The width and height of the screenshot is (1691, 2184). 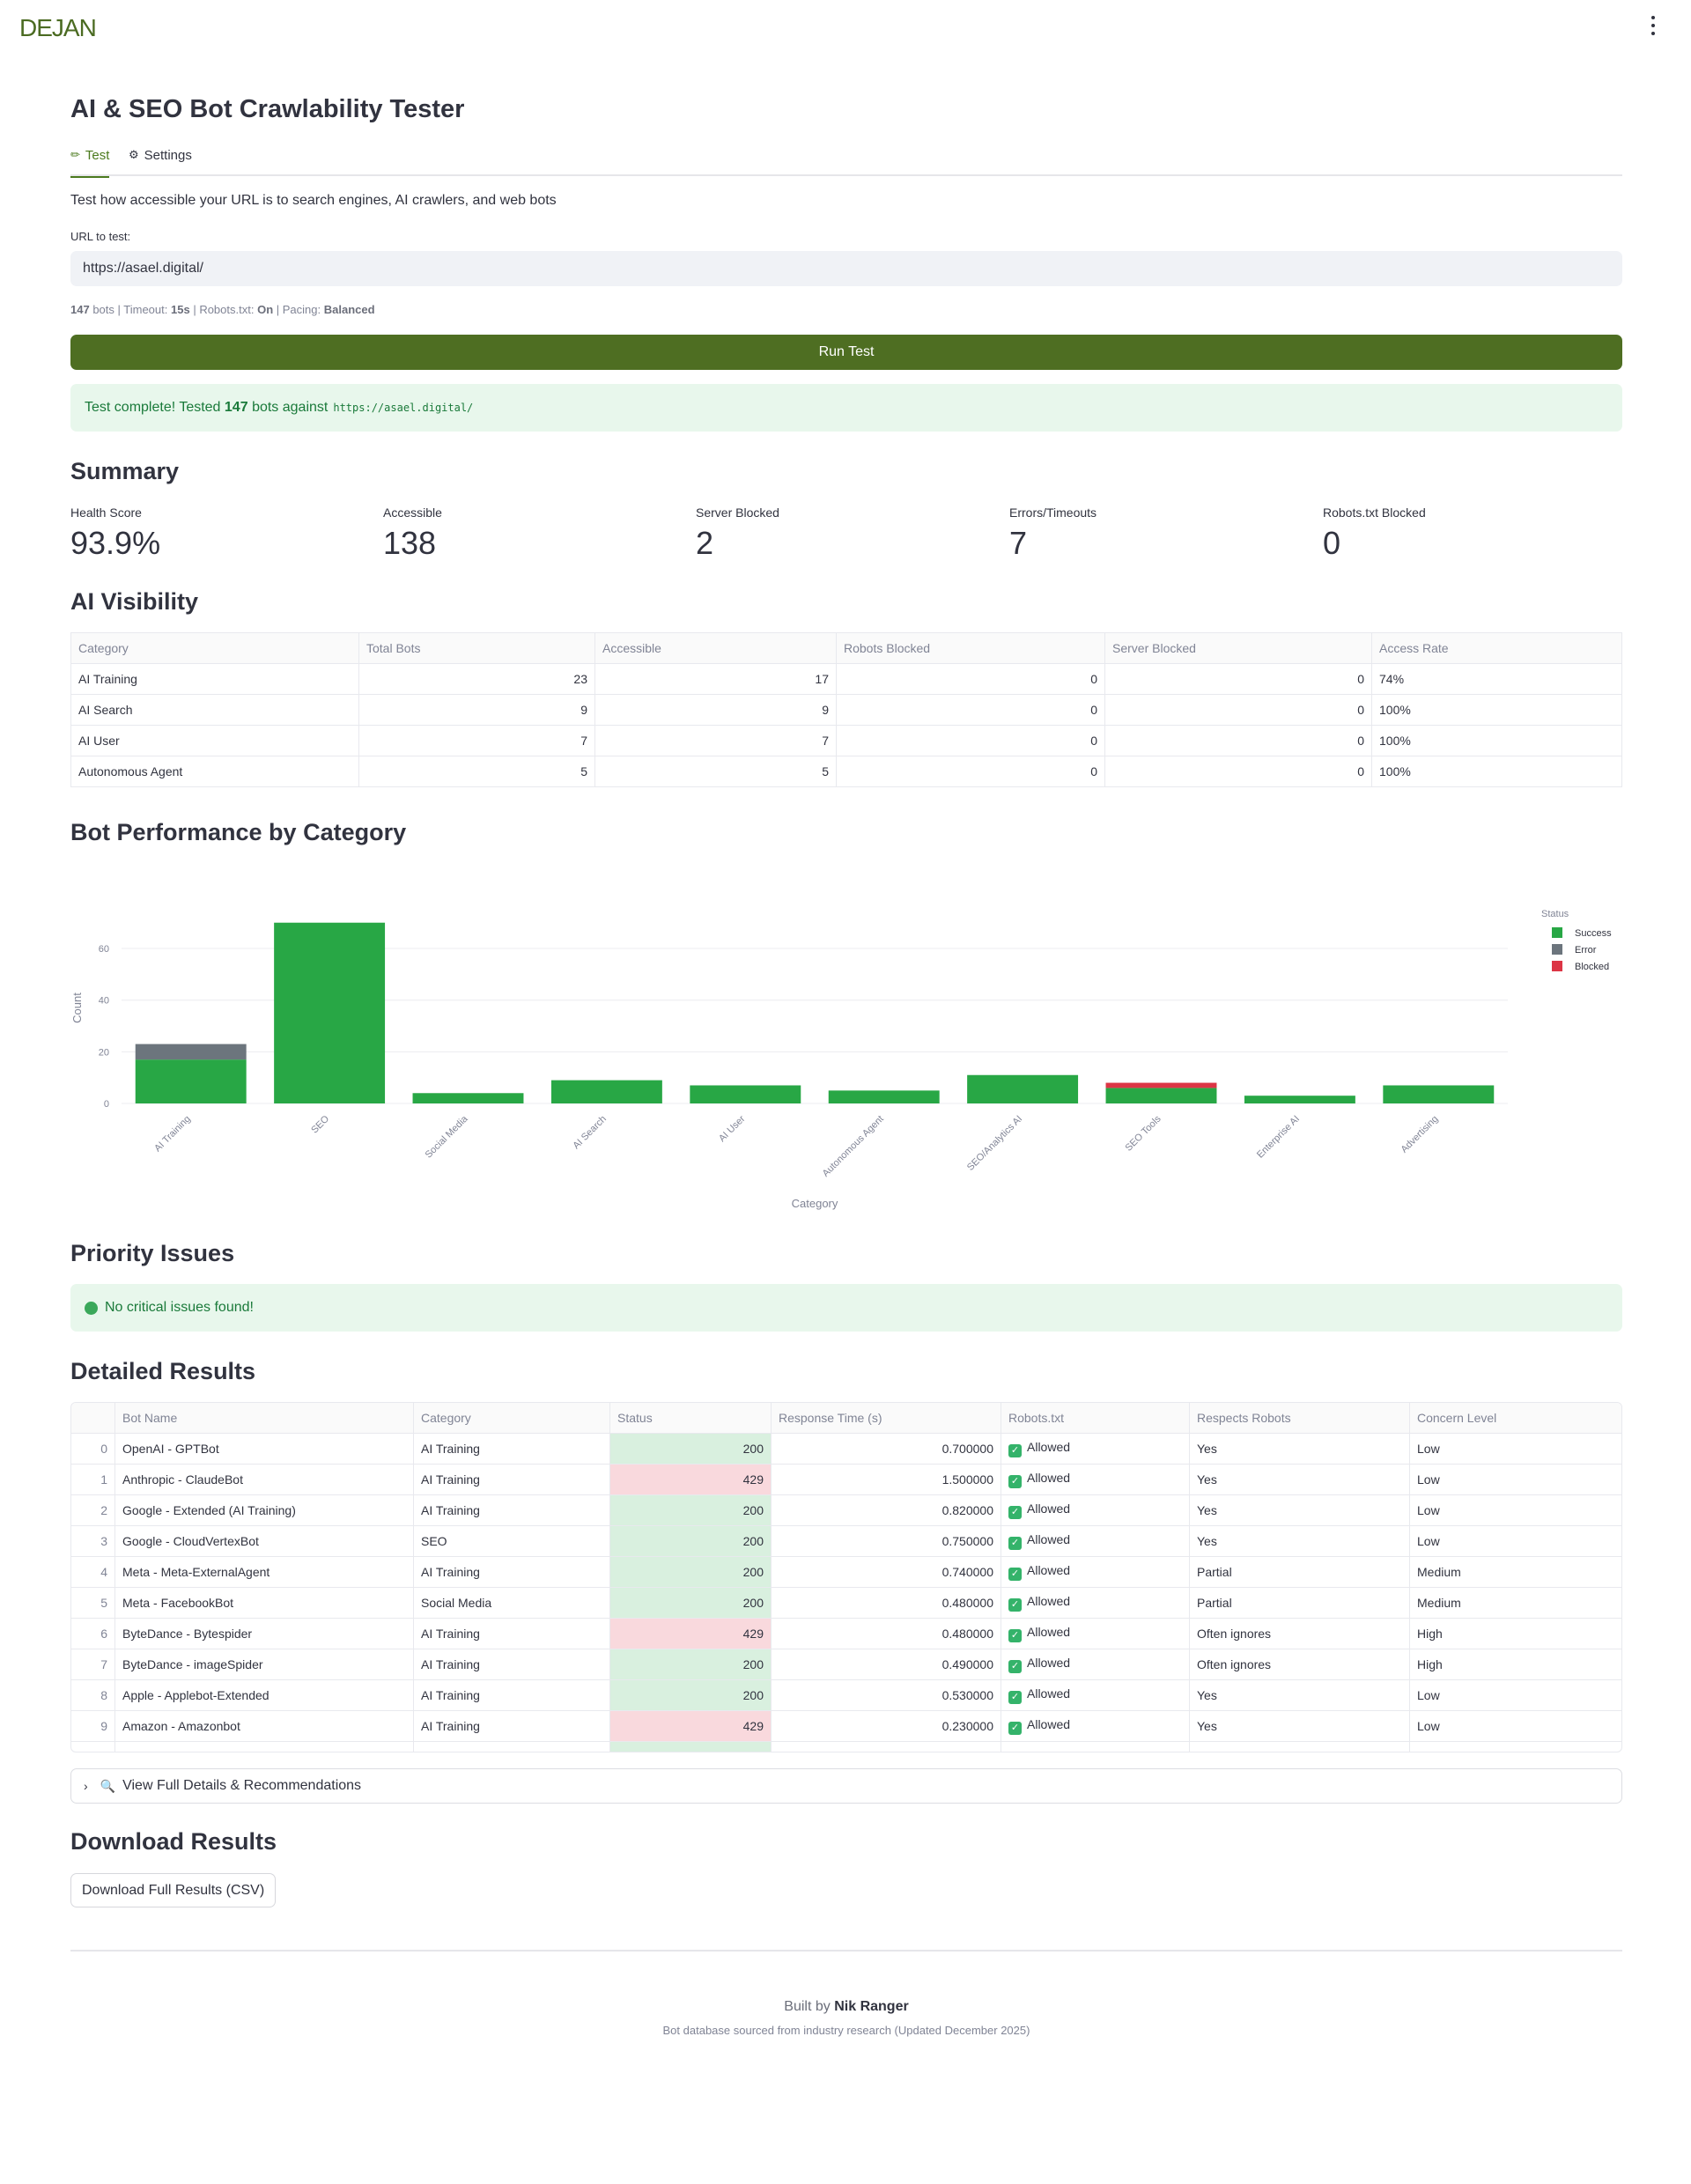 What do you see at coordinates (886, 1695) in the screenshot?
I see `response-time-cell: 0.530000` at bounding box center [886, 1695].